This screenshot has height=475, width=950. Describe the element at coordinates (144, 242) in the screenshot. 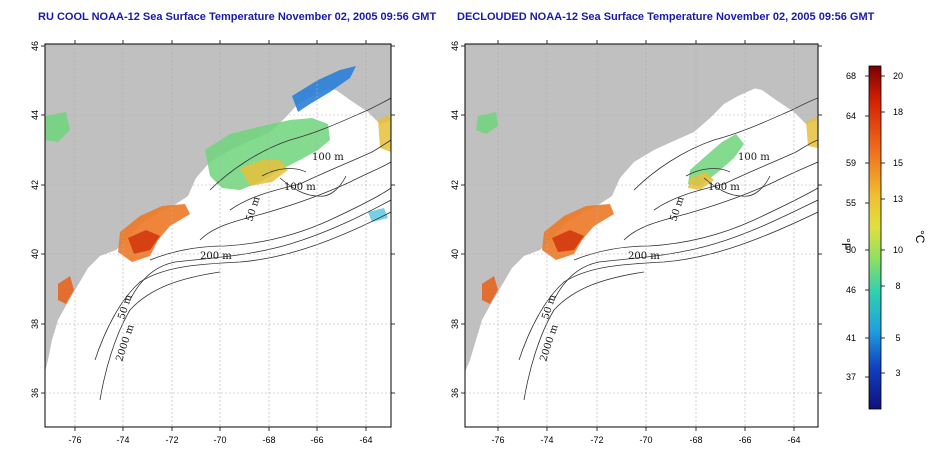

I see `left-map-sst-nj-warm` at that location.